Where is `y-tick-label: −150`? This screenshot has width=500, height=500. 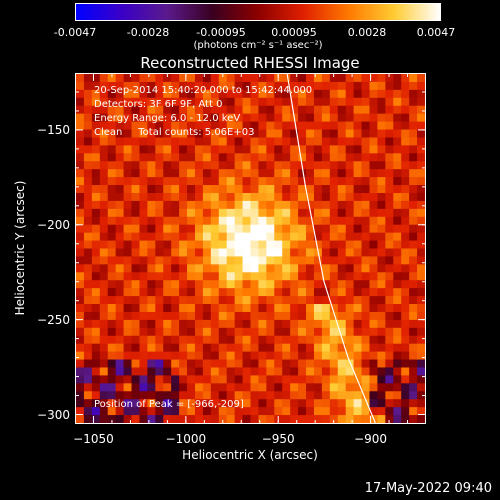 y-tick-label: −150 is located at coordinates (53, 129).